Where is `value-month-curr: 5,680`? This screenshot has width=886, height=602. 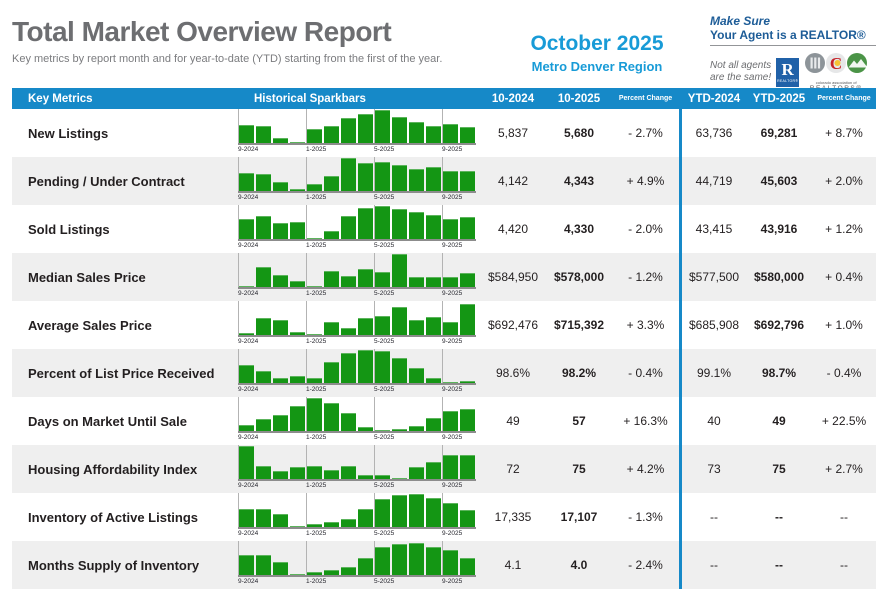
value-month-curr: 5,680 is located at coordinates (579, 133).